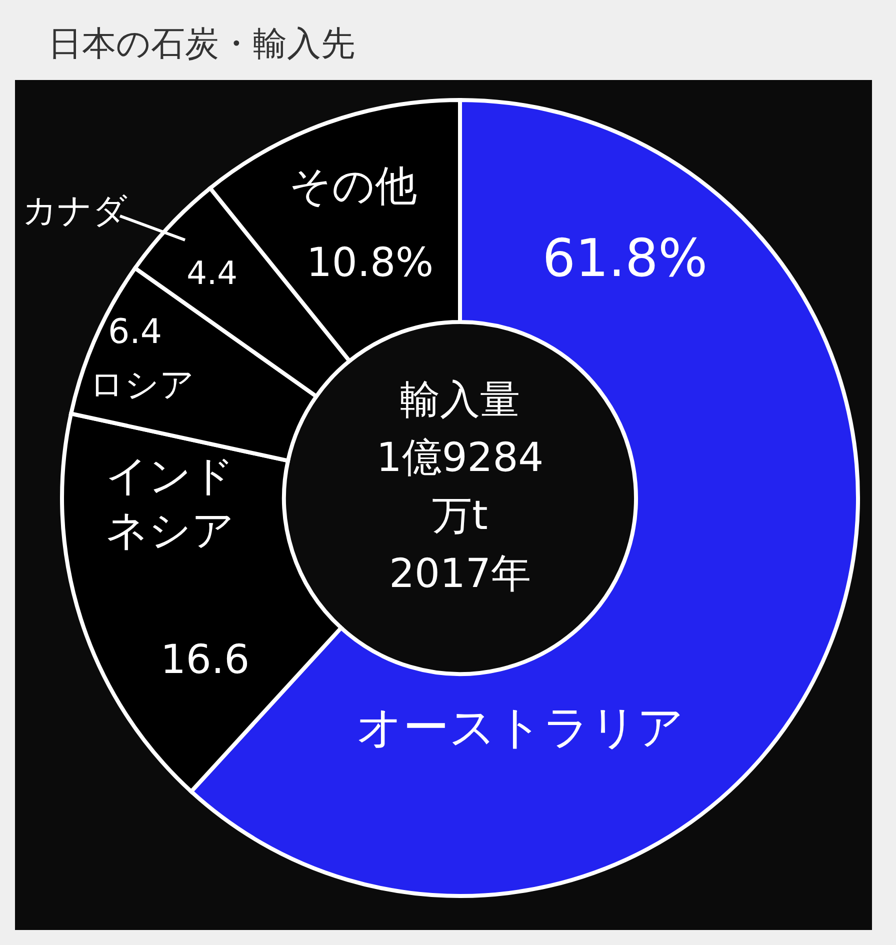 This screenshot has height=945, width=896. What do you see at coordinates (201, 44) in the screenshot?
I see `chart-title: 日本の石炭・輸入先` at bounding box center [201, 44].